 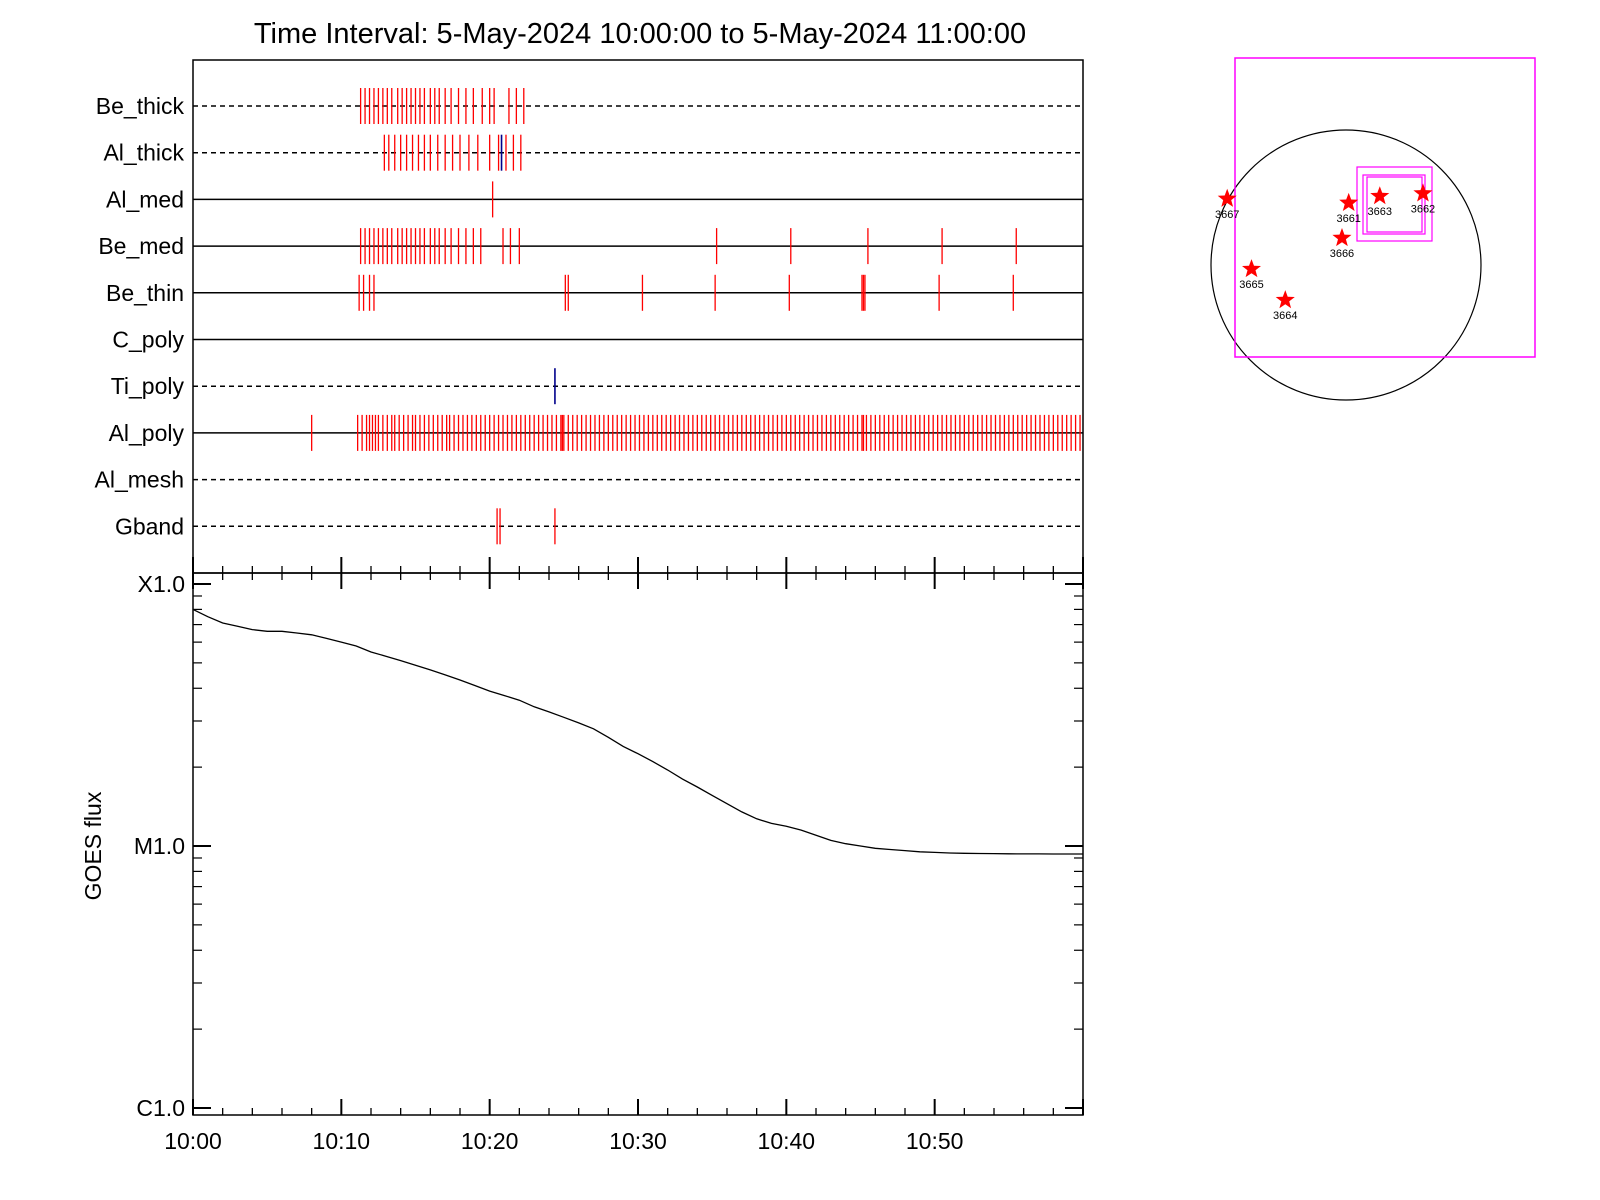 I want to click on active-region-label: 3663, so click(x=1380, y=212).